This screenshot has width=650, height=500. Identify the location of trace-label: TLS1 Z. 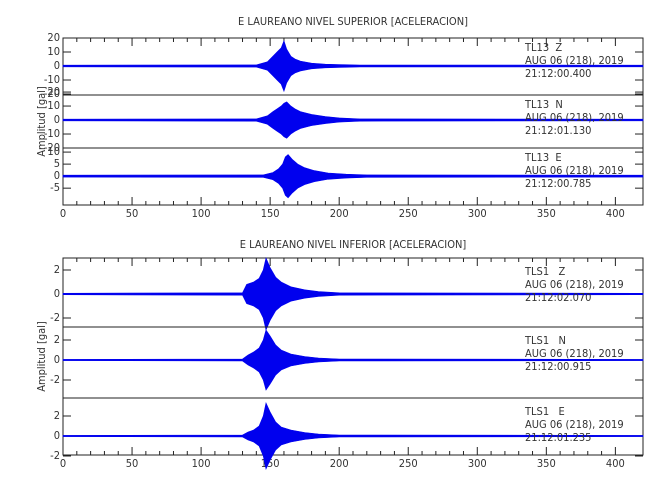
(545, 271).